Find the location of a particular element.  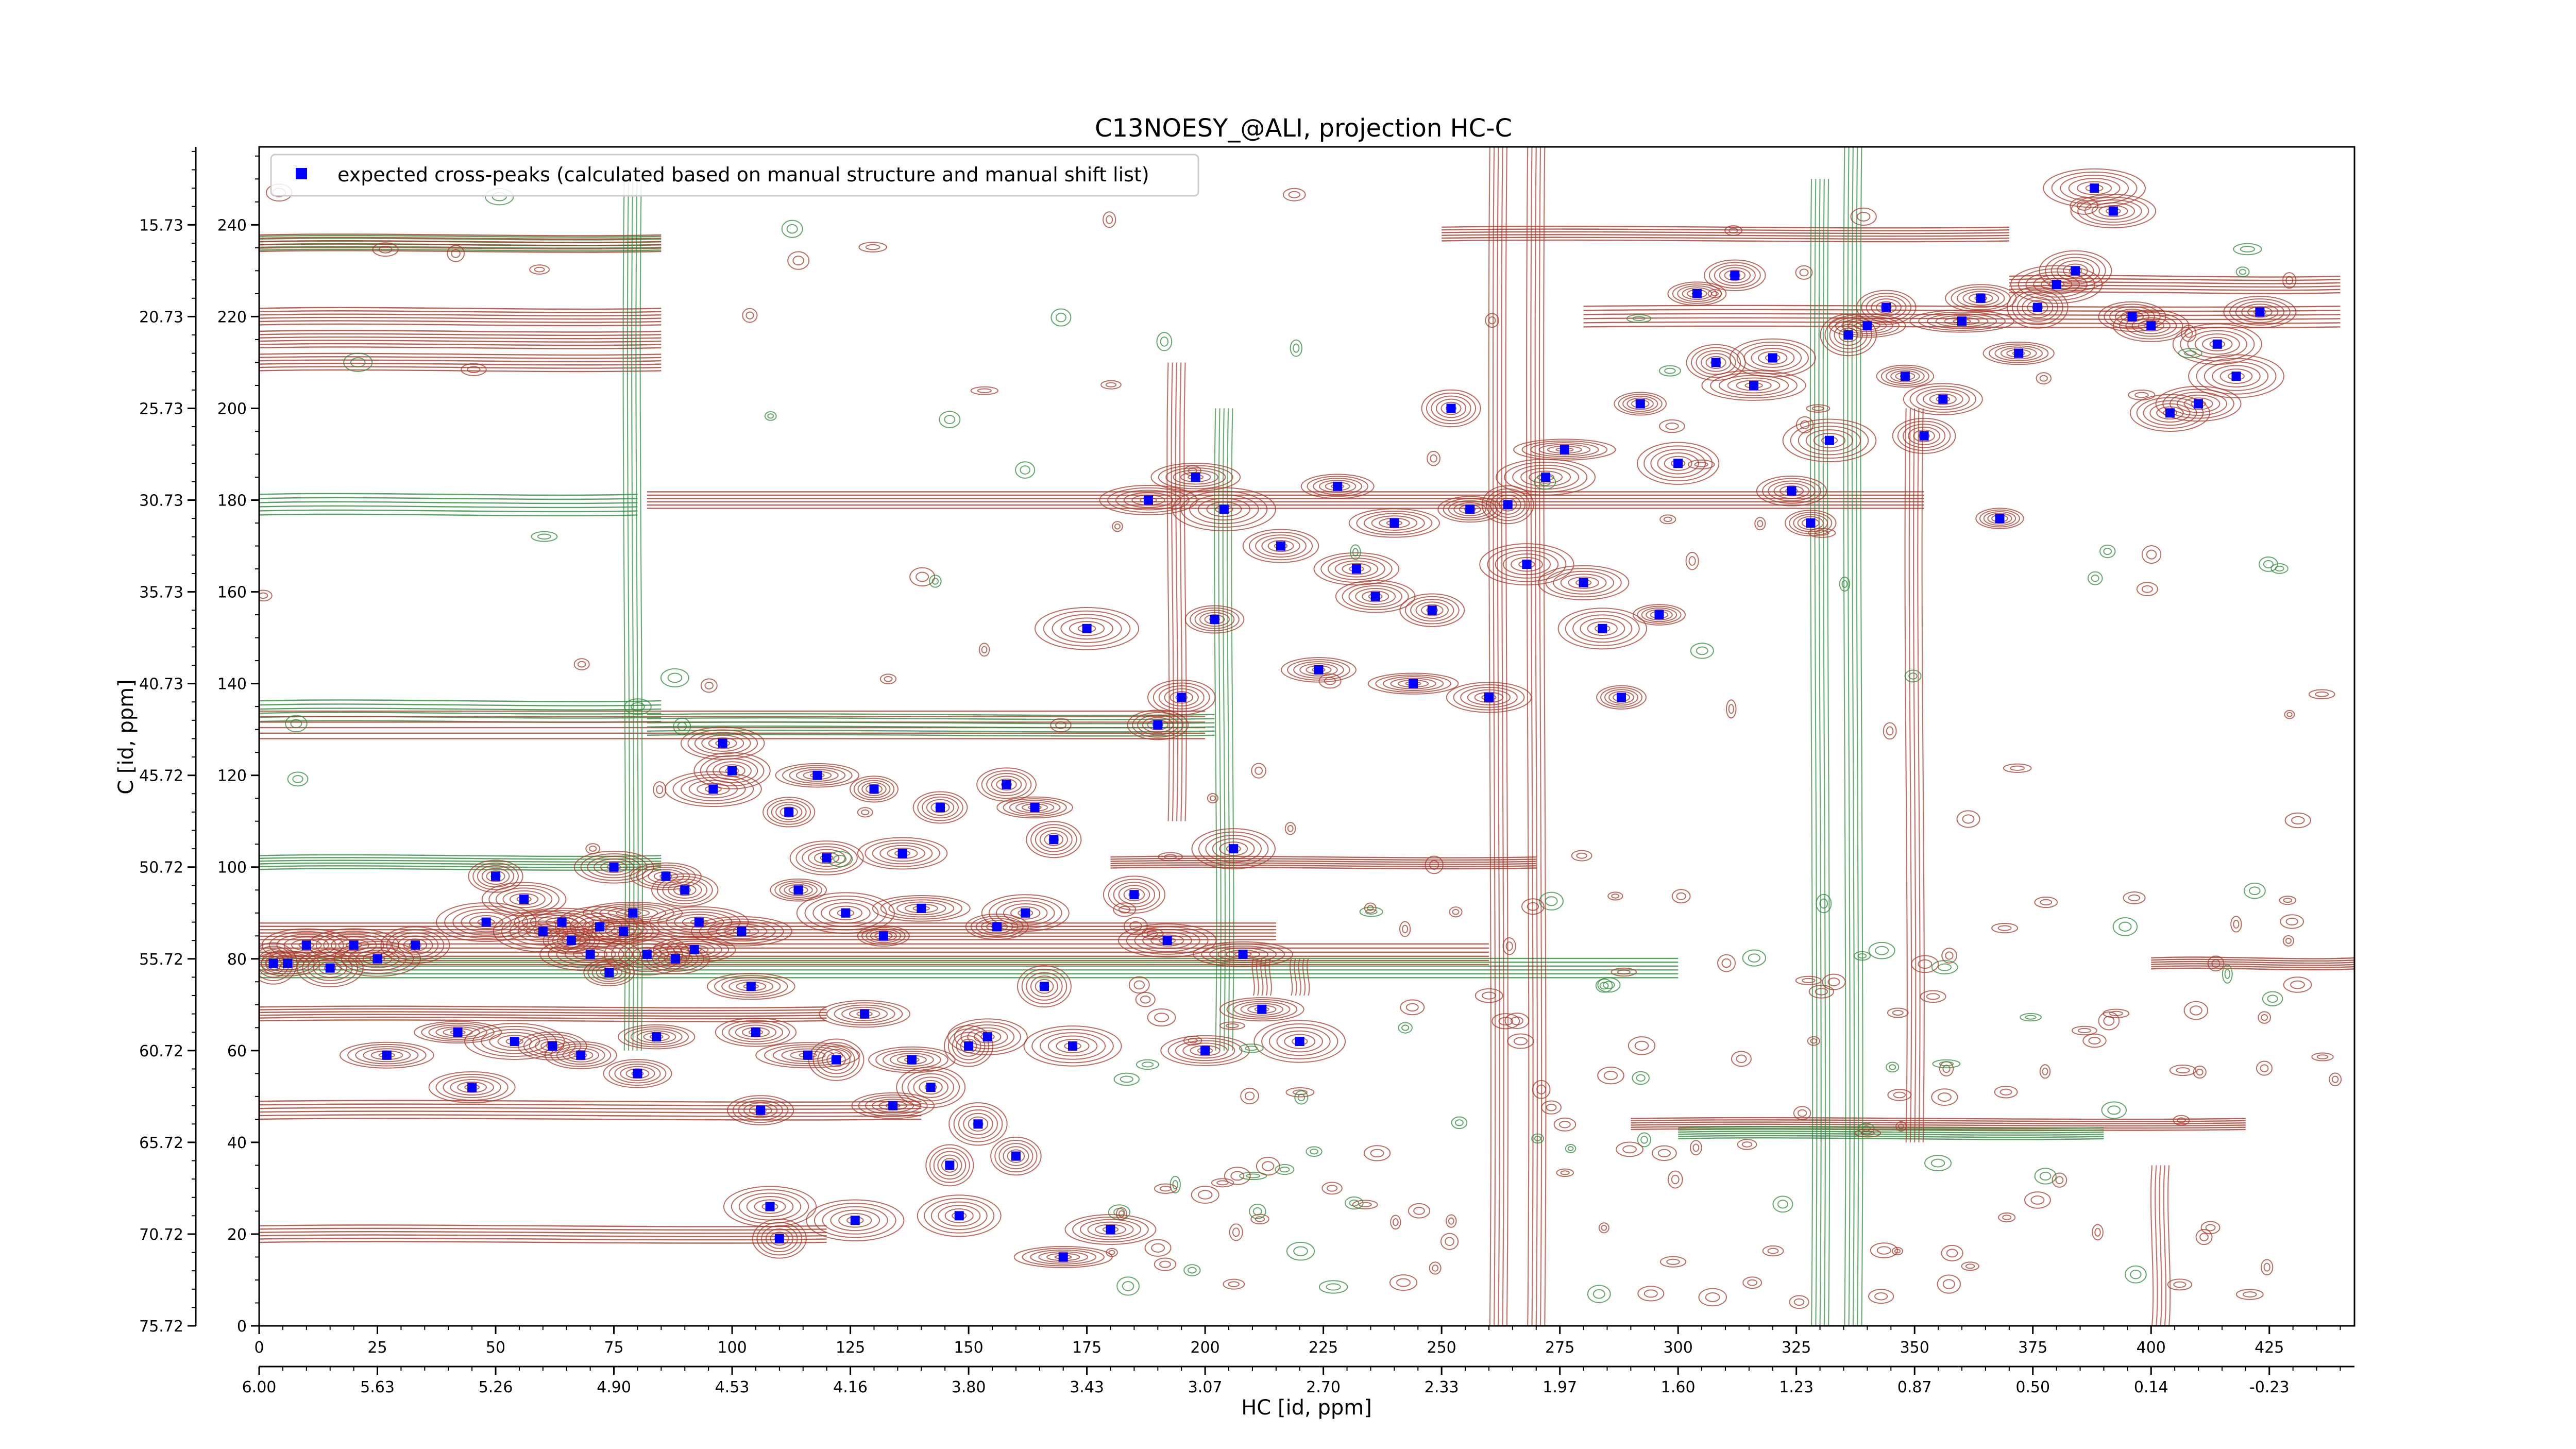

y-ppm-tick-label: 40.73 is located at coordinates (161, 685).